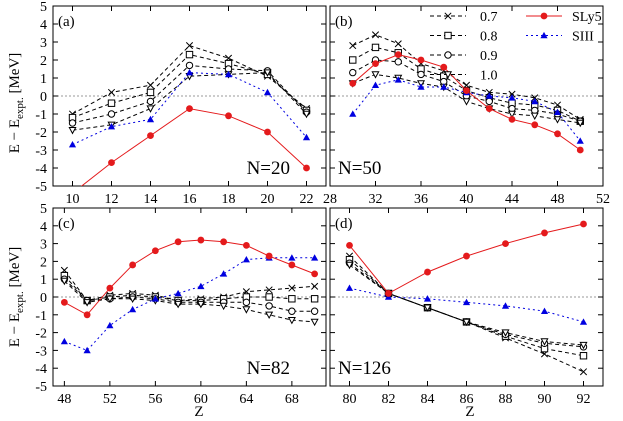 This screenshot has width=623, height=421. I want to click on x-tick-label: 36, so click(421, 199).